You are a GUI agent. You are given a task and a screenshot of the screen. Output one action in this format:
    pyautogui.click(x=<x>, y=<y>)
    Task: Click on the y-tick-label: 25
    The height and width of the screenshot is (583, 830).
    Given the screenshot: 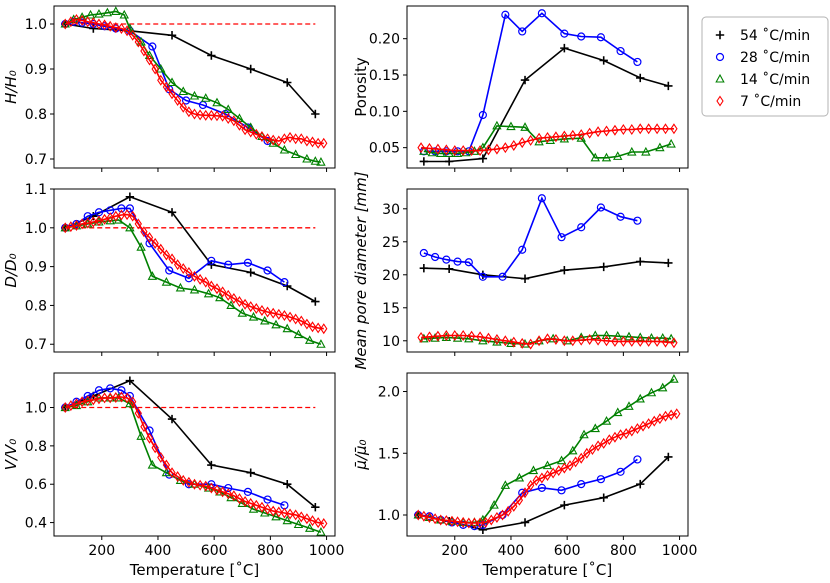 What is the action you would take?
    pyautogui.click(x=391, y=243)
    